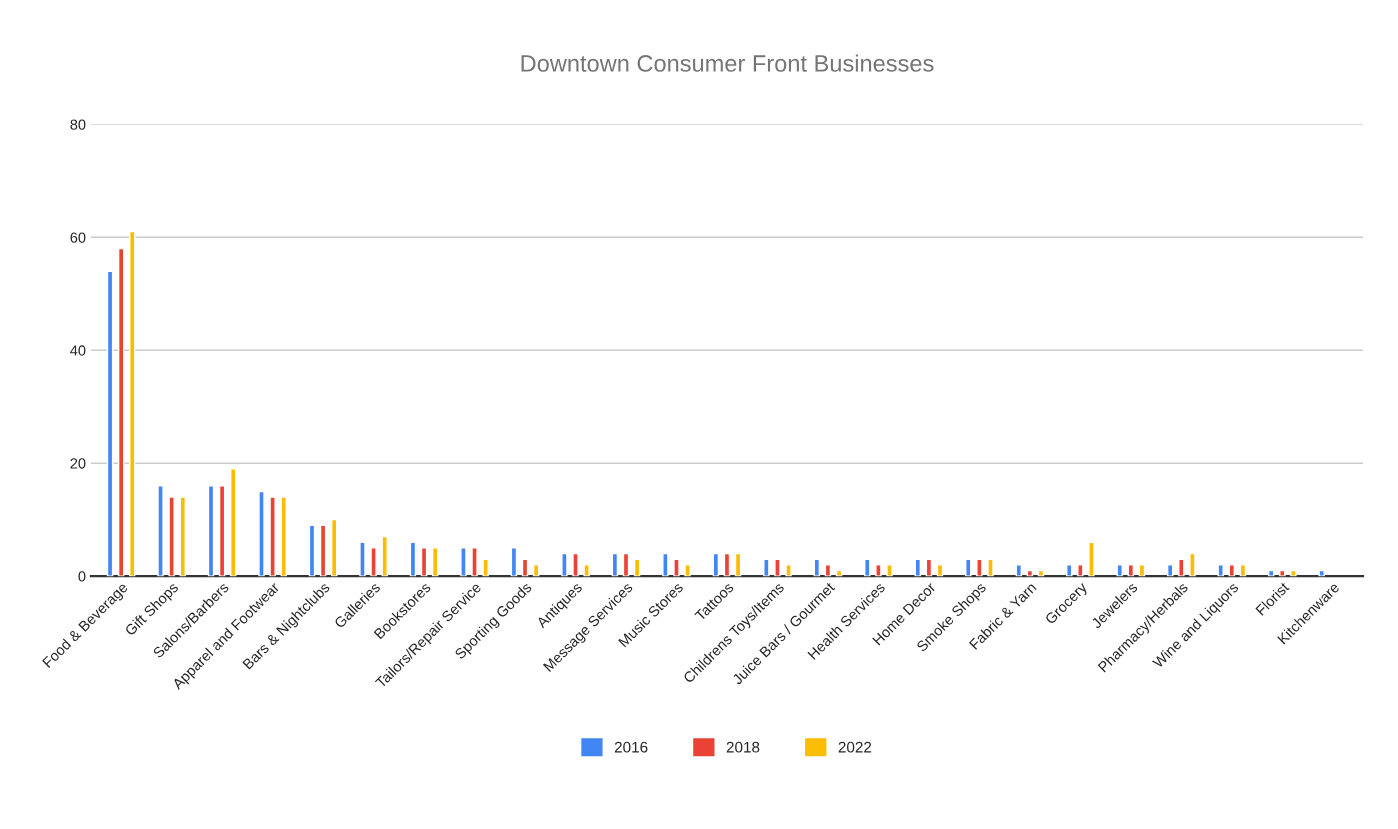 The height and width of the screenshot is (829, 1398). I want to click on chart-title: Downtown Consumer Front Businesses, so click(727, 63).